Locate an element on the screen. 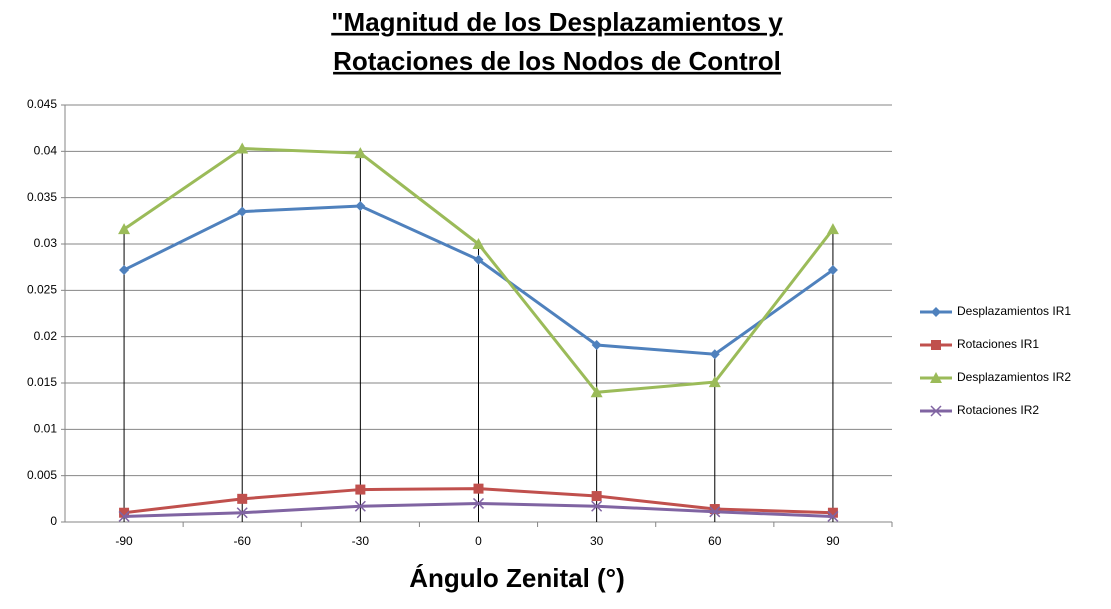 The height and width of the screenshot is (609, 1111). y-tick-label: 0.035 is located at coordinates (42, 197).